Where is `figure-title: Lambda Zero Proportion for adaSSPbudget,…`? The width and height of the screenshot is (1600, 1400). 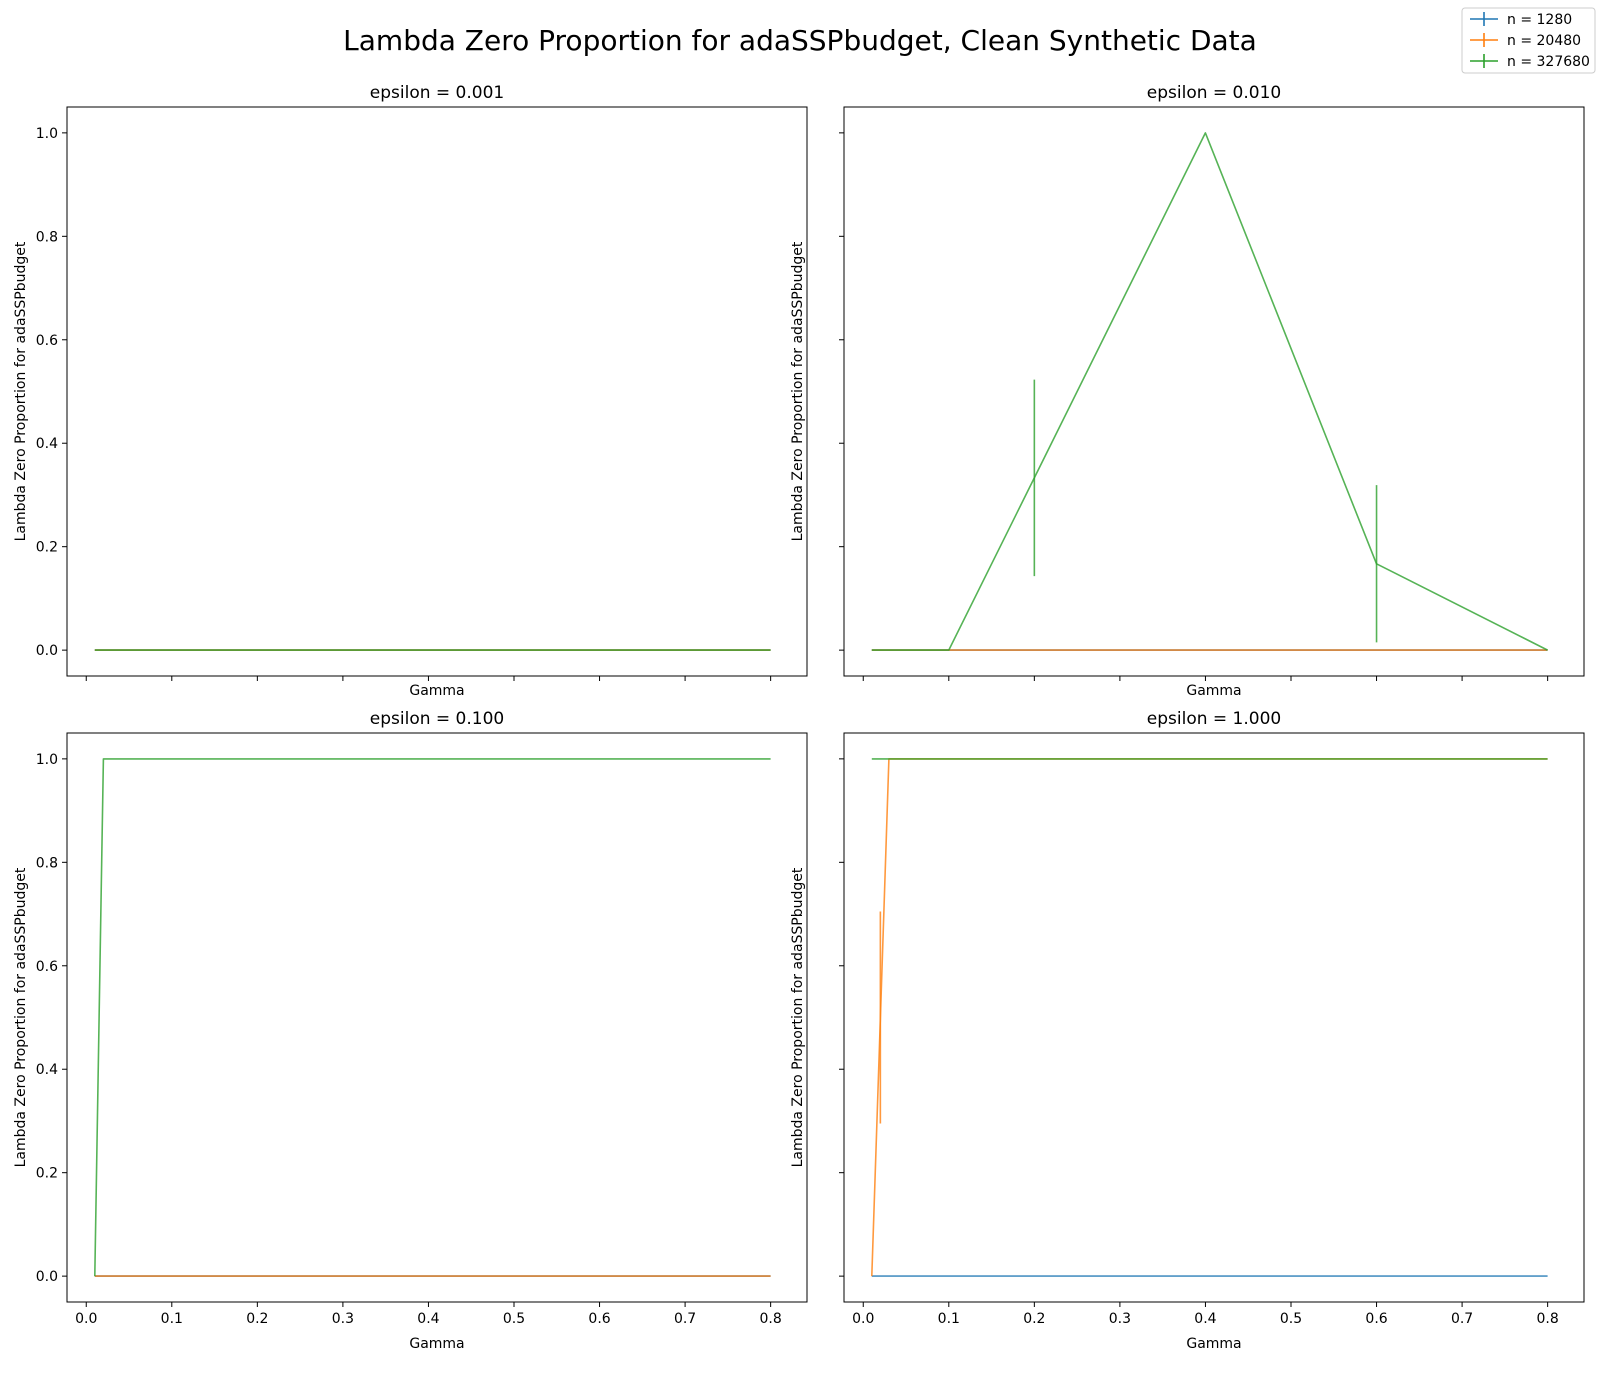
figure-title: Lambda Zero Proportion for adaSSPbudget,… is located at coordinates (800, 40).